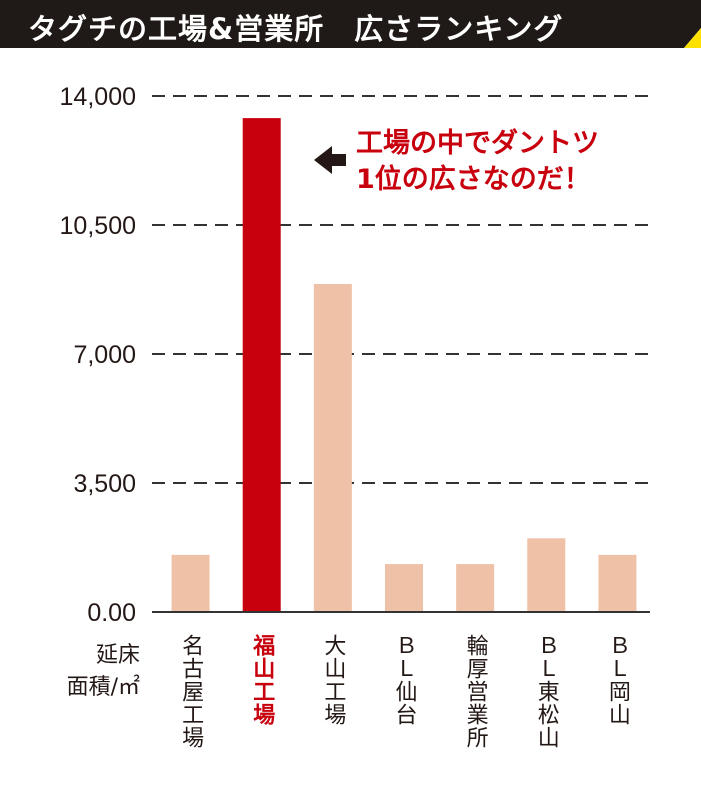 Image resolution: width=701 pixels, height=799 pixels. I want to click on category-label: 大山工場, so click(333, 680).